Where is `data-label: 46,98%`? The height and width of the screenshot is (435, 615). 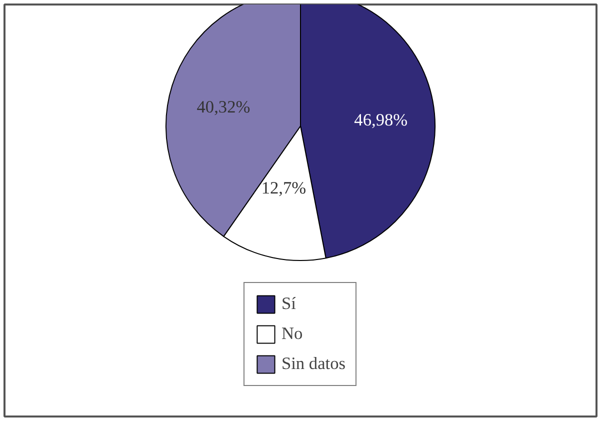 data-label: 46,98% is located at coordinates (381, 120).